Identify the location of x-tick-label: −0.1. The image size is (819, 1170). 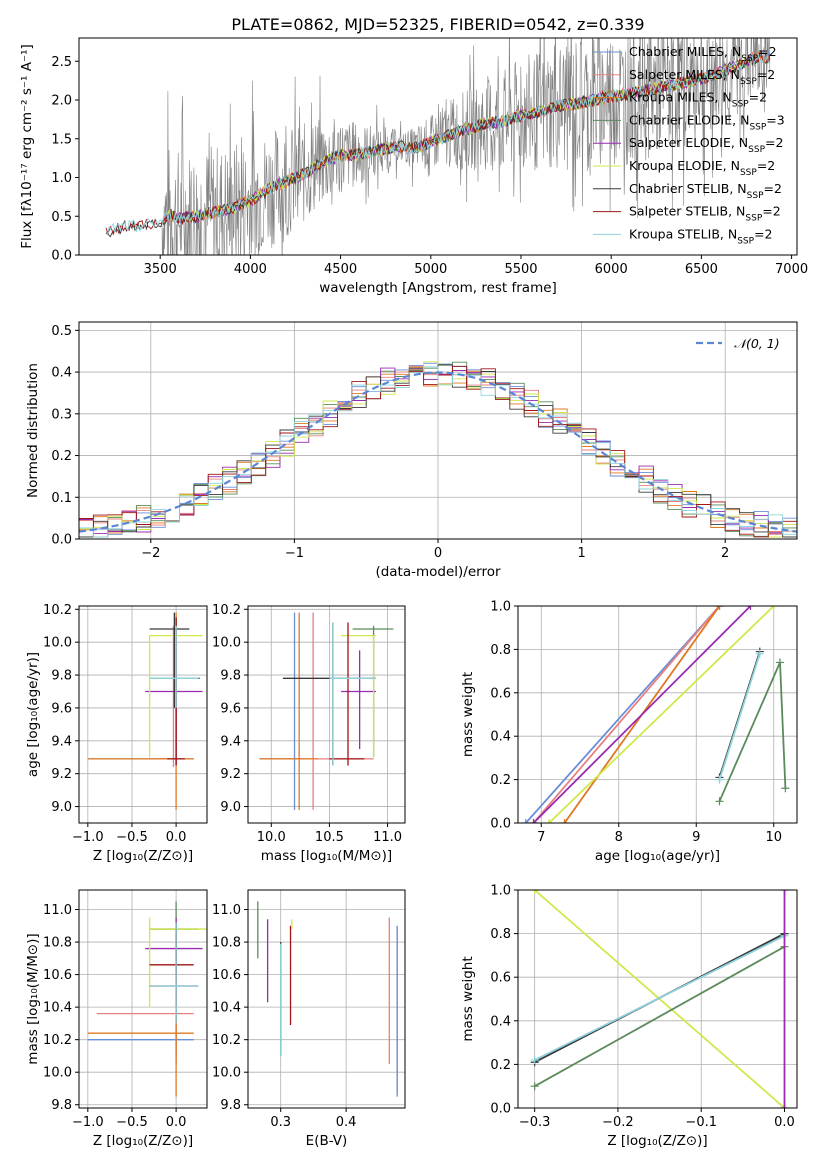
(701, 1122).